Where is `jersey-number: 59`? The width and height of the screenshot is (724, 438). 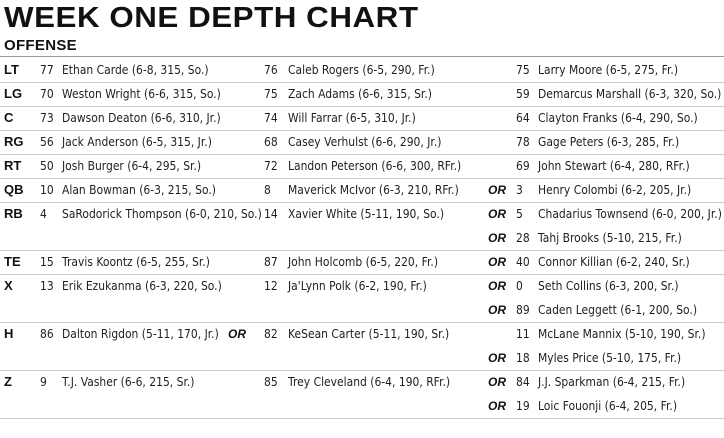 jersey-number: 59 is located at coordinates (523, 93).